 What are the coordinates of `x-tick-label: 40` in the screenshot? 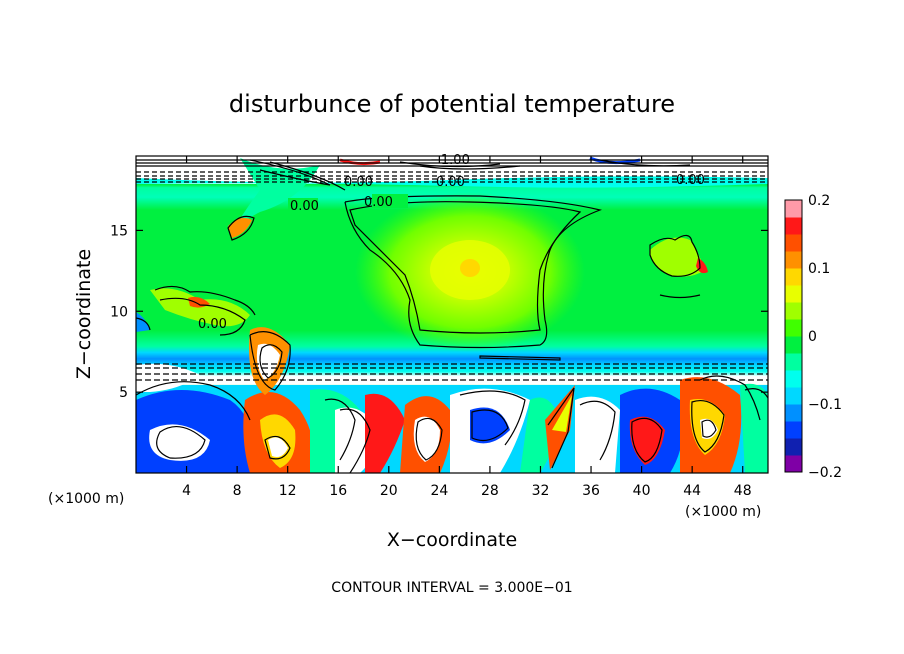 It's located at (642, 491).